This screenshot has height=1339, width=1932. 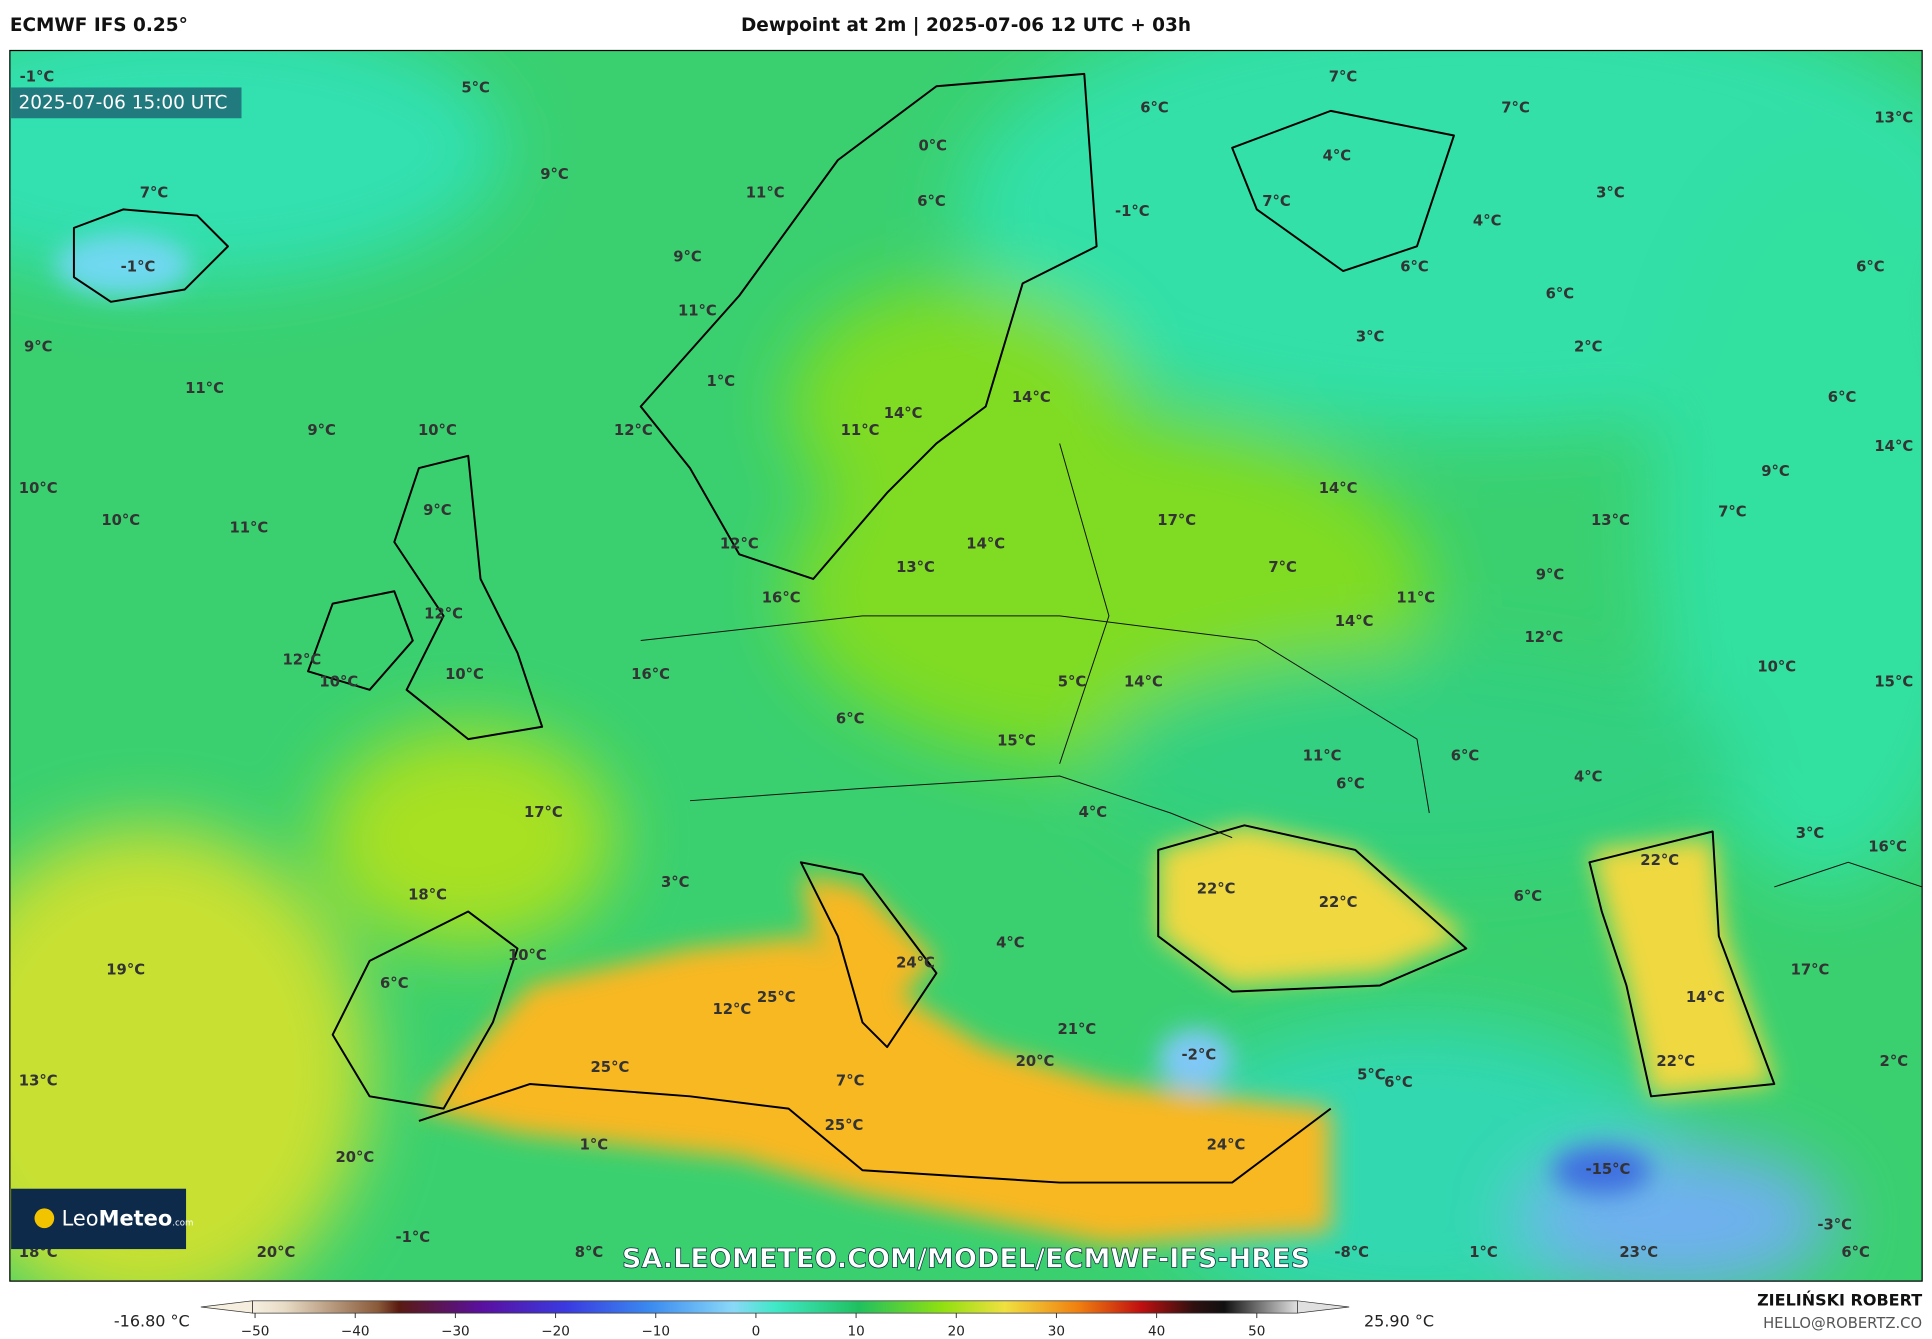 What do you see at coordinates (1199, 1055) in the screenshot?
I see `temperature-label: -2°C` at bounding box center [1199, 1055].